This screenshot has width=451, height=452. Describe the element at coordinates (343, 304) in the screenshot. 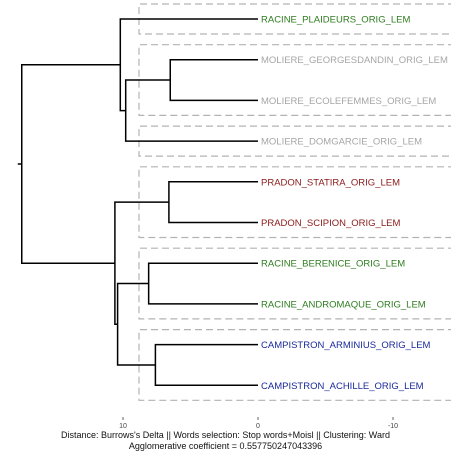

I see `leaf-label: RACINE_ANDROMAQUE_ORIG_LEM` at that location.